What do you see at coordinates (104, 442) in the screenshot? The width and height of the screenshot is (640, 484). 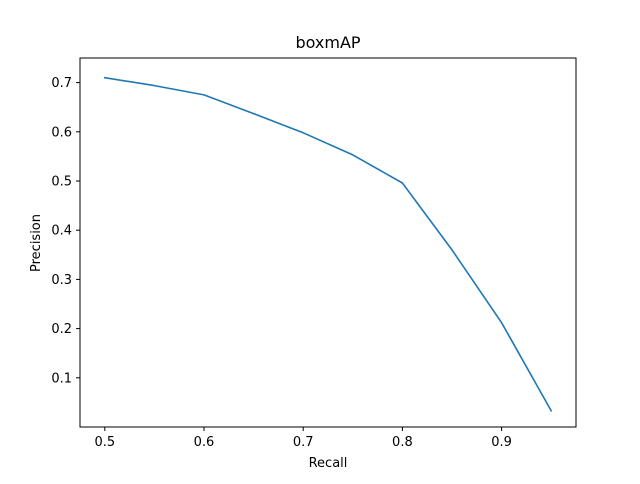 I see `x-tick-label: 0.5` at bounding box center [104, 442].